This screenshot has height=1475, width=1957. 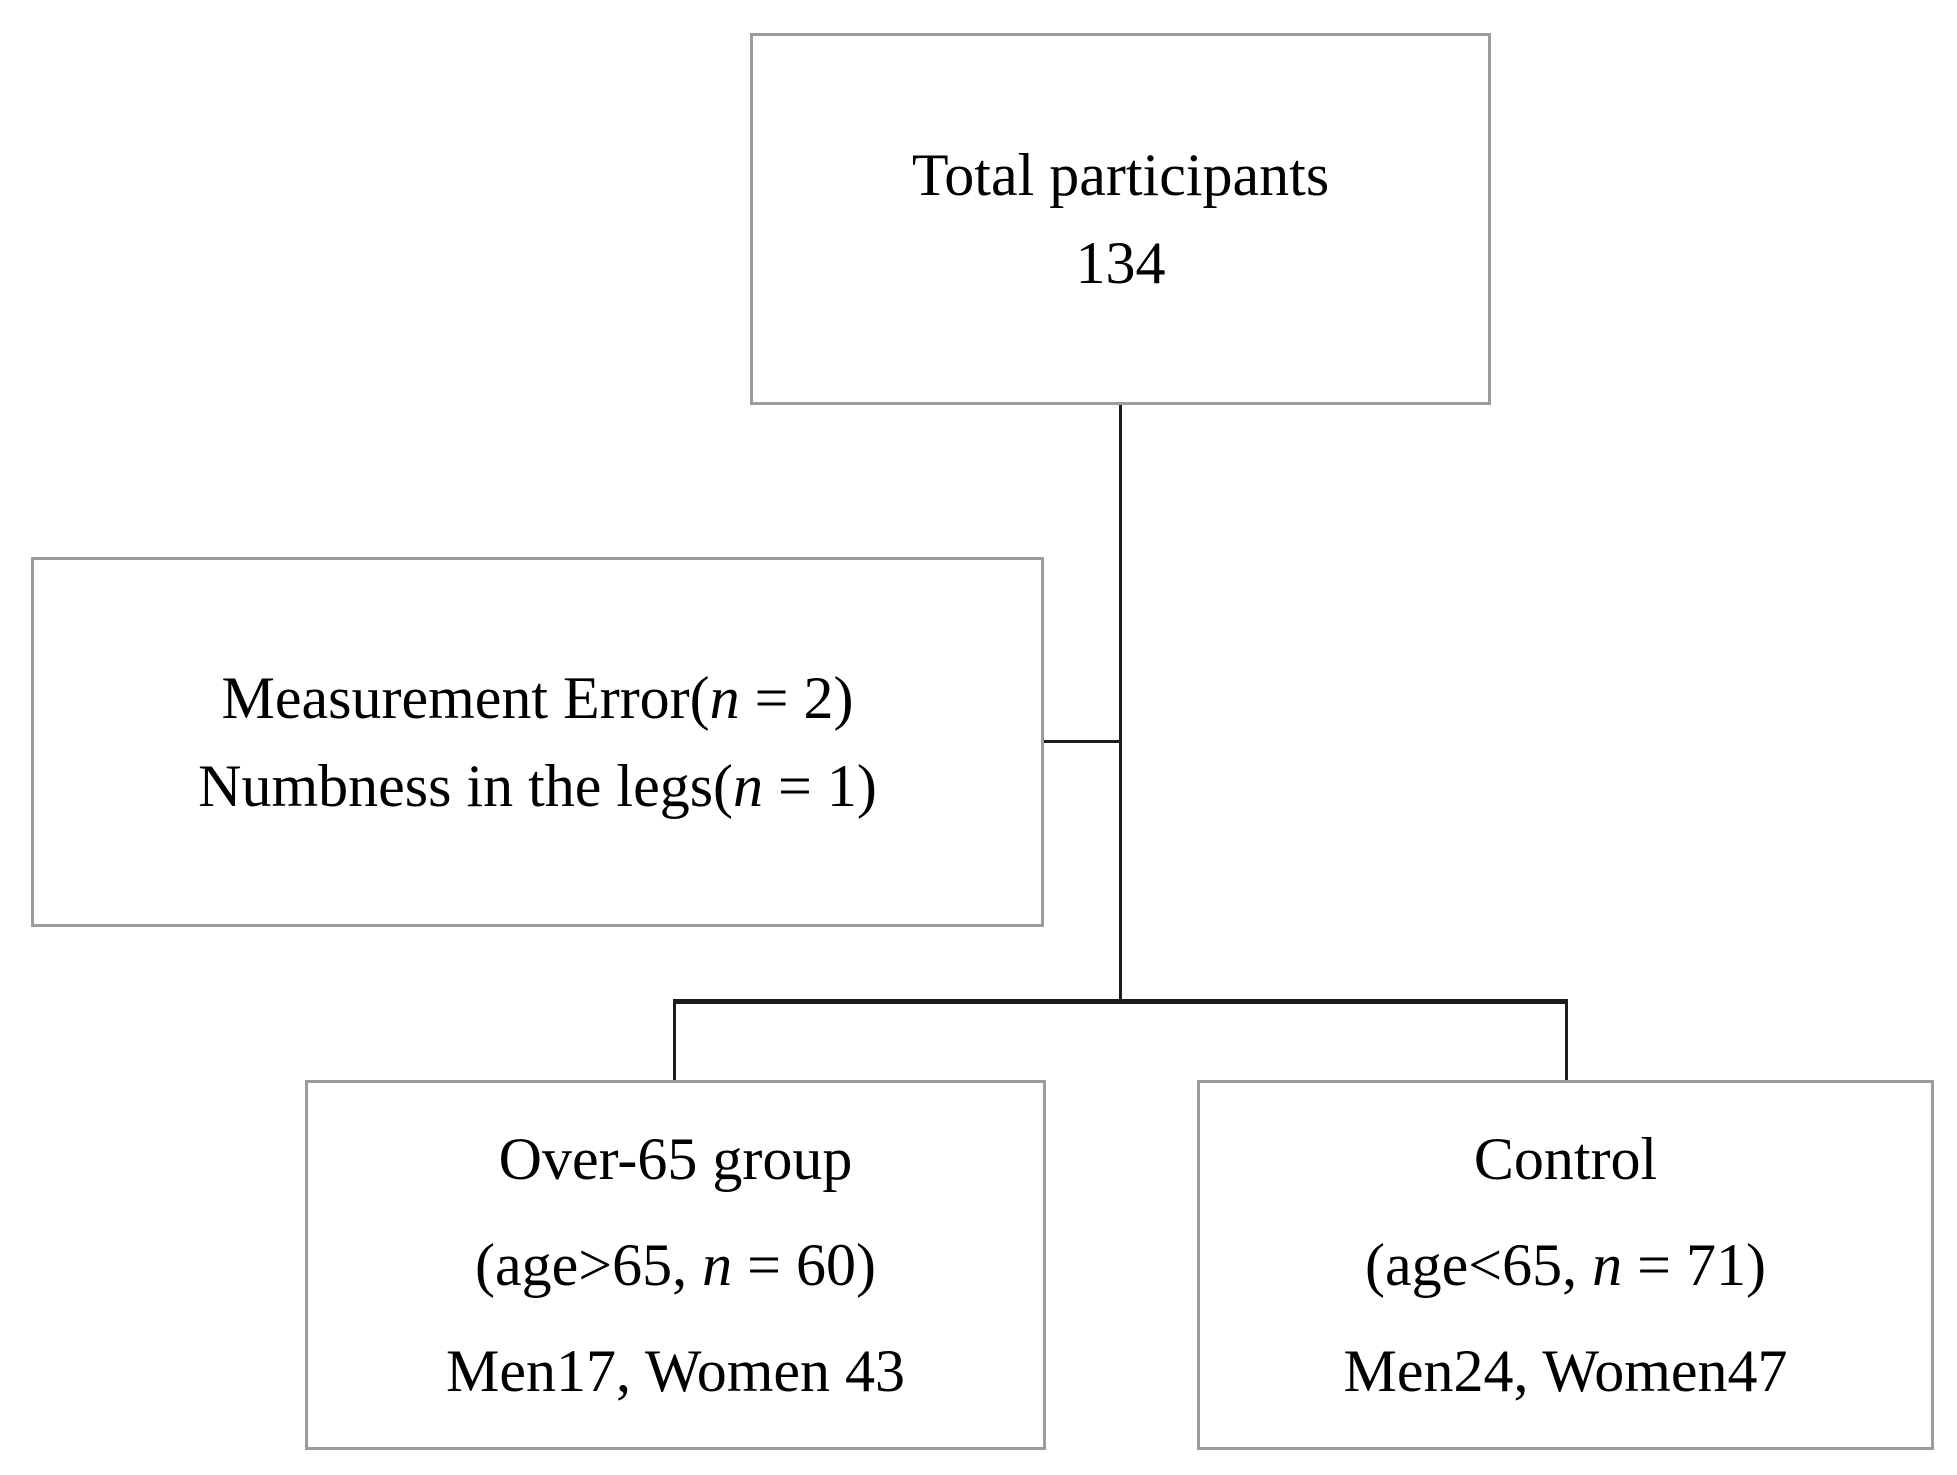 I want to click on box-text-line: Numbness in the legs(n = 1), so click(x=537, y=786).